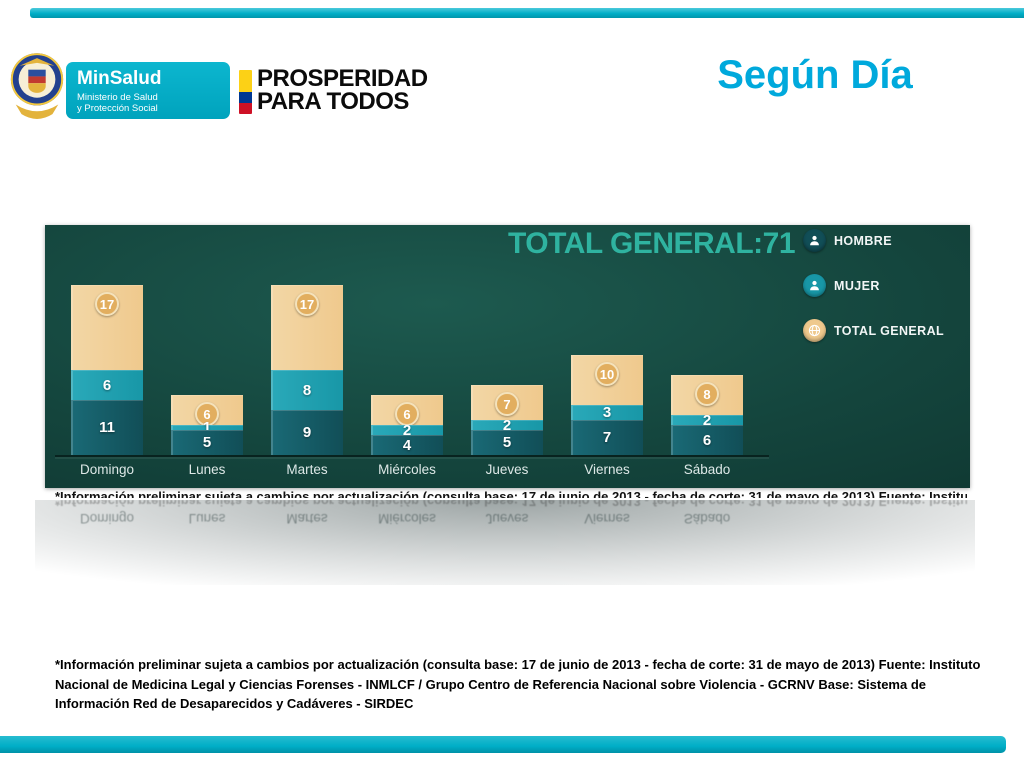 The image size is (1024, 768). I want to click on hombre-value-label: 9, so click(307, 432).